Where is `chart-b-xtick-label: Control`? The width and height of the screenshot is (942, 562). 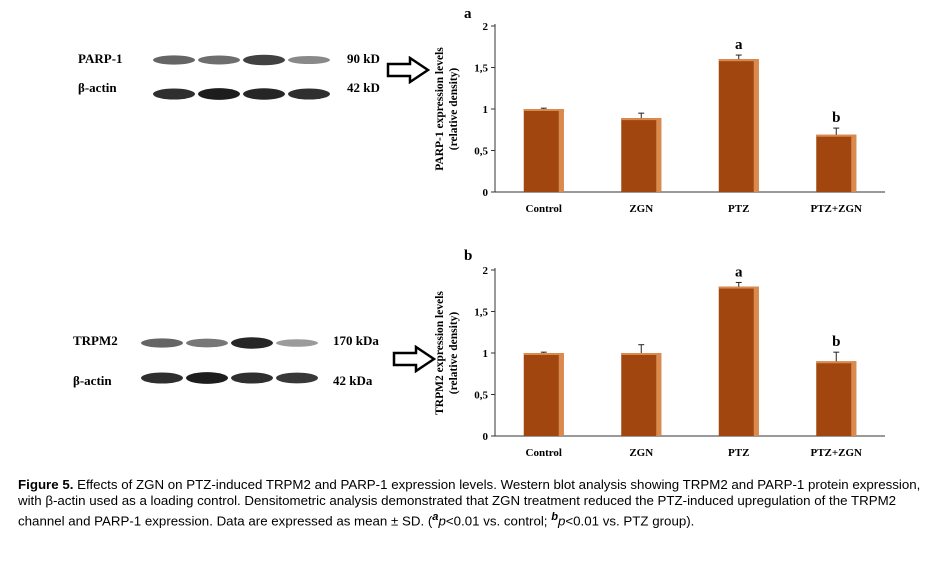
chart-b-xtick-label: Control is located at coordinates (544, 453).